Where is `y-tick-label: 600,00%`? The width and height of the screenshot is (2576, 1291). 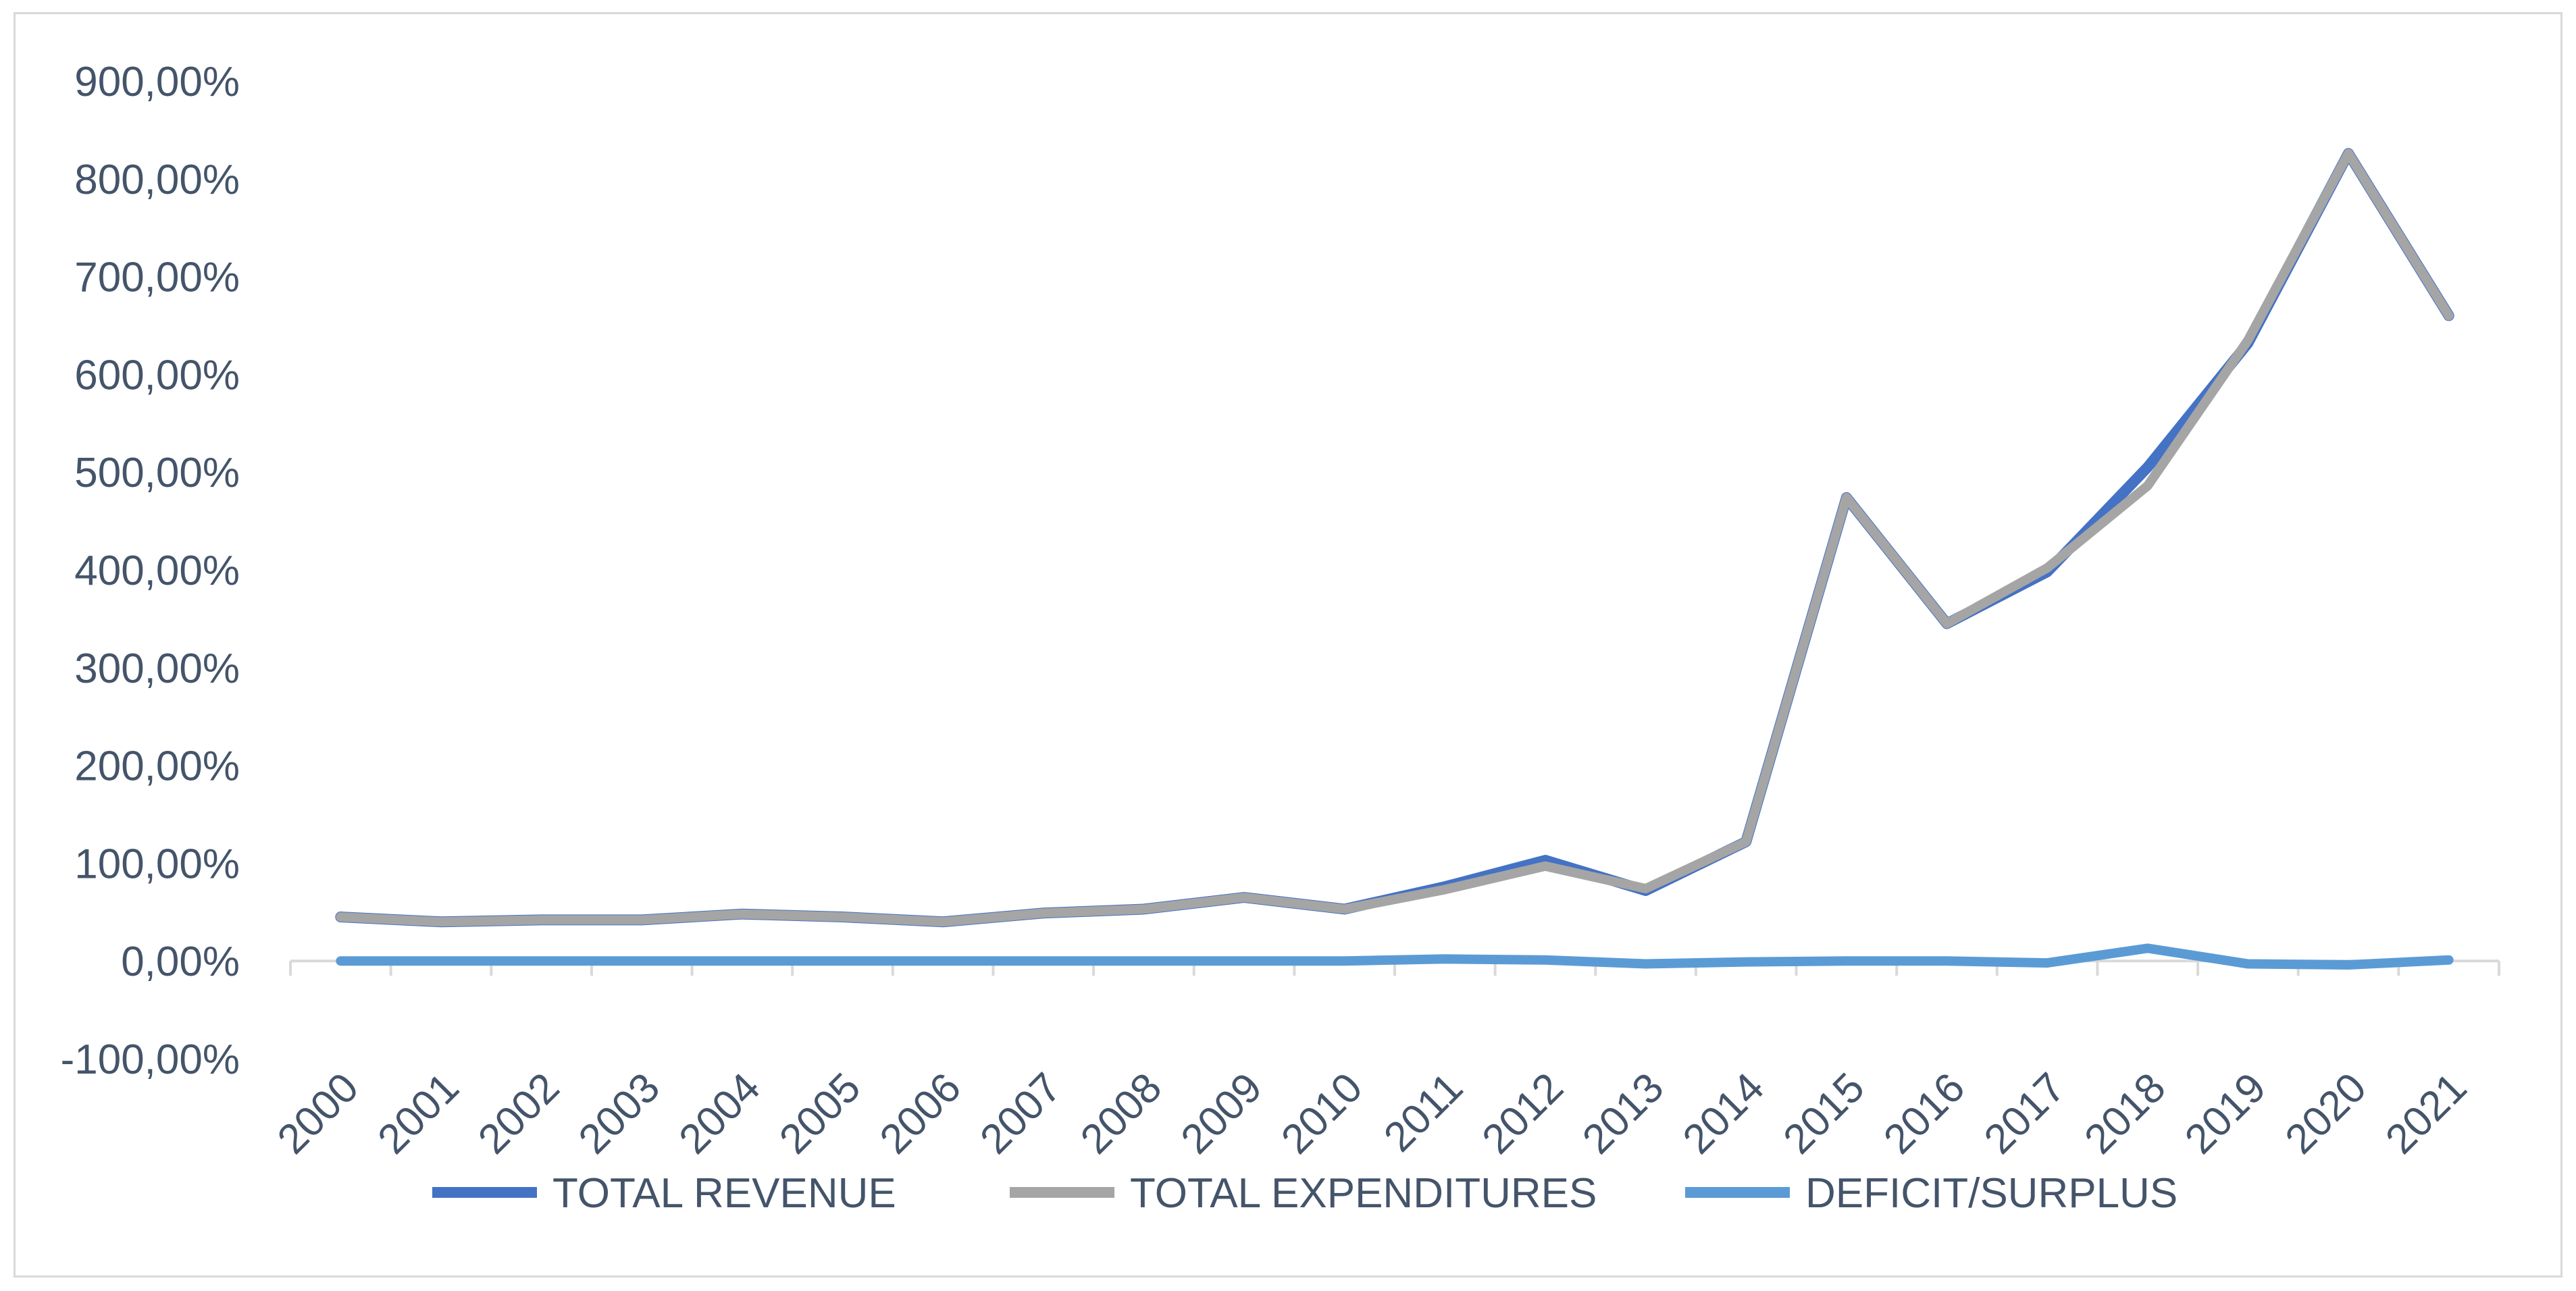 y-tick-label: 600,00% is located at coordinates (157, 375).